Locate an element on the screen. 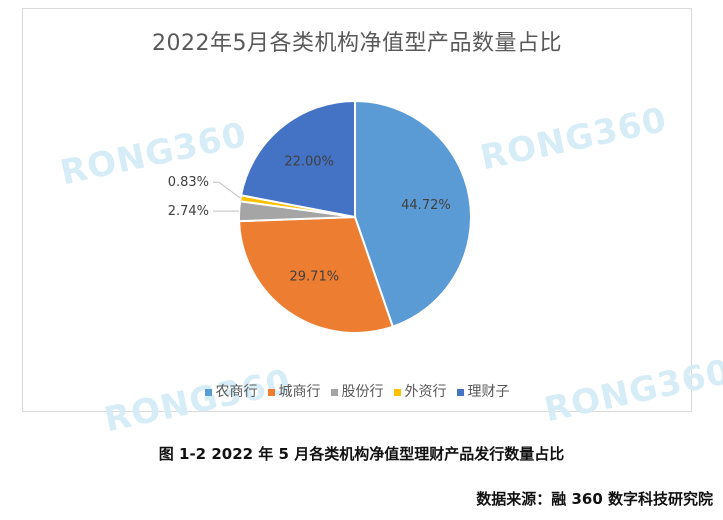 The width and height of the screenshot is (723, 520). chart-legend: 农商行 城商行 股份行 外资行 理财子 is located at coordinates (357, 391).